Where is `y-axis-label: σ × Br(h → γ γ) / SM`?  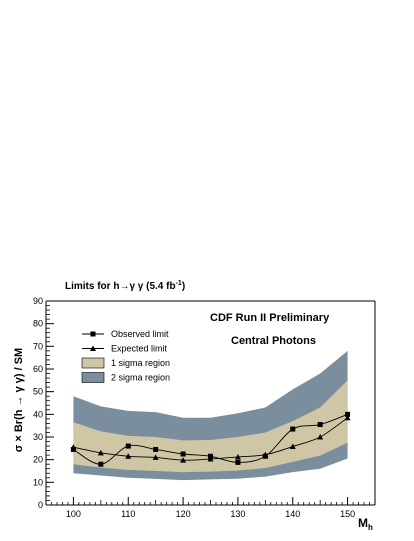
y-axis-label: σ × Br(h → γ γ) / SM is located at coordinates (19, 400).